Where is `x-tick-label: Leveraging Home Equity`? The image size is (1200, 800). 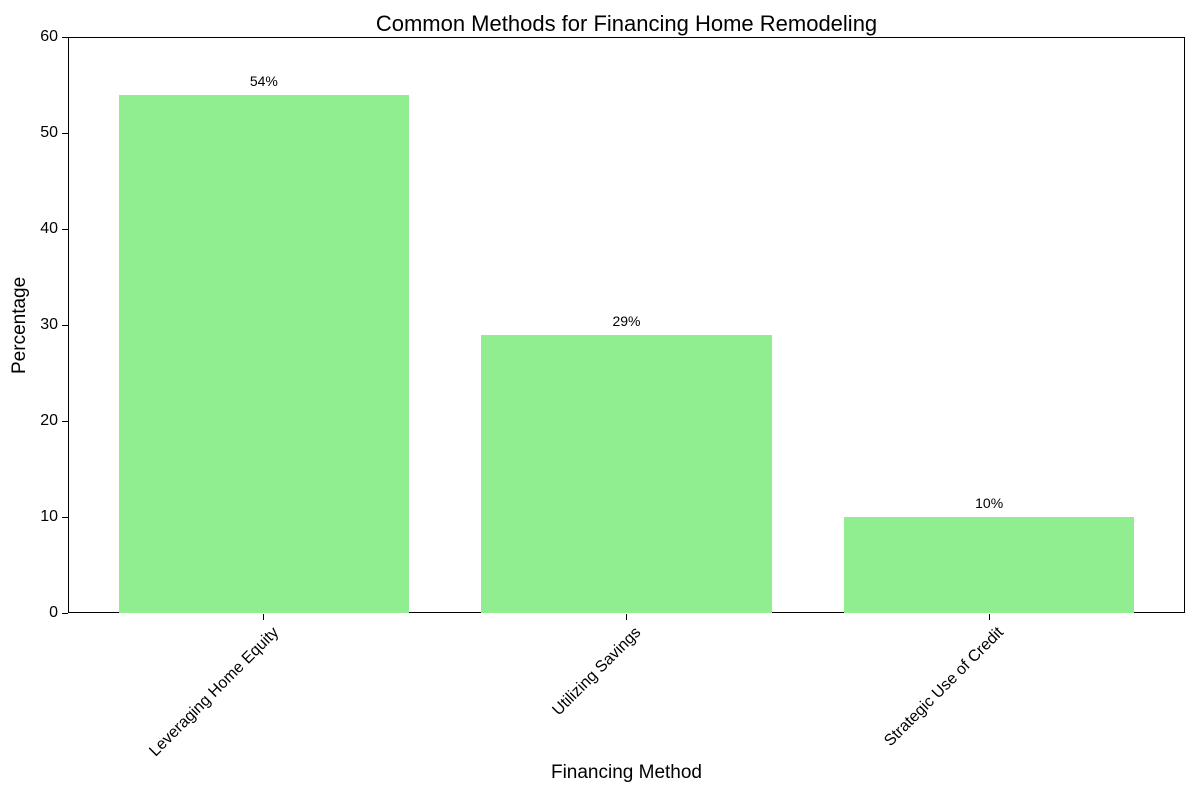 x-tick-label: Leveraging Home Equity is located at coordinates (213, 692).